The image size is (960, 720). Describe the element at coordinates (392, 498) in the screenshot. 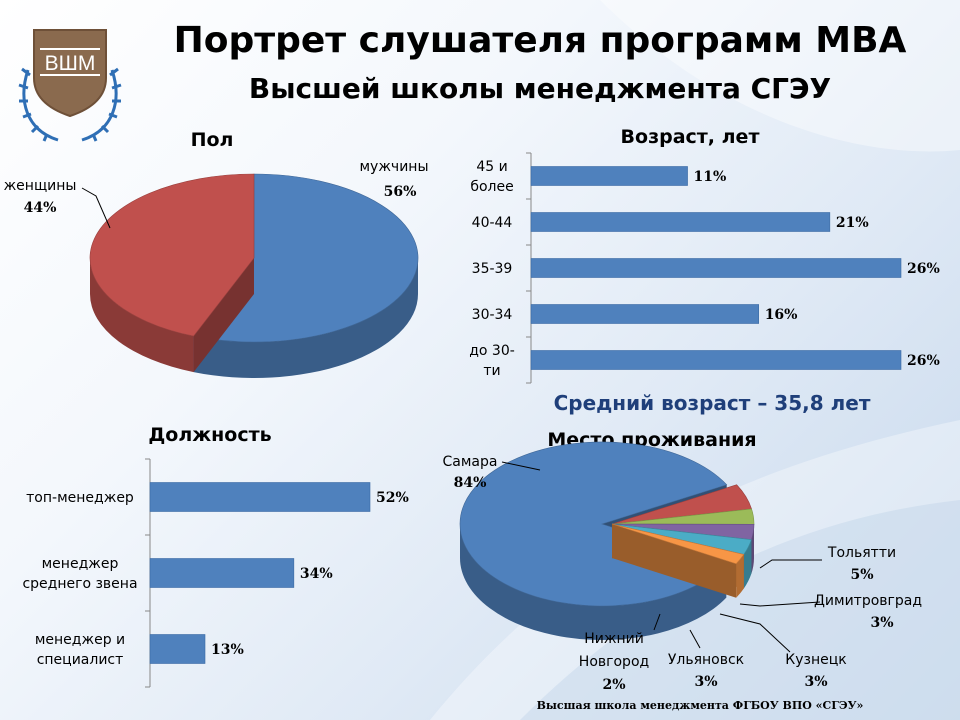

I see `bar-value-label: 52%` at that location.